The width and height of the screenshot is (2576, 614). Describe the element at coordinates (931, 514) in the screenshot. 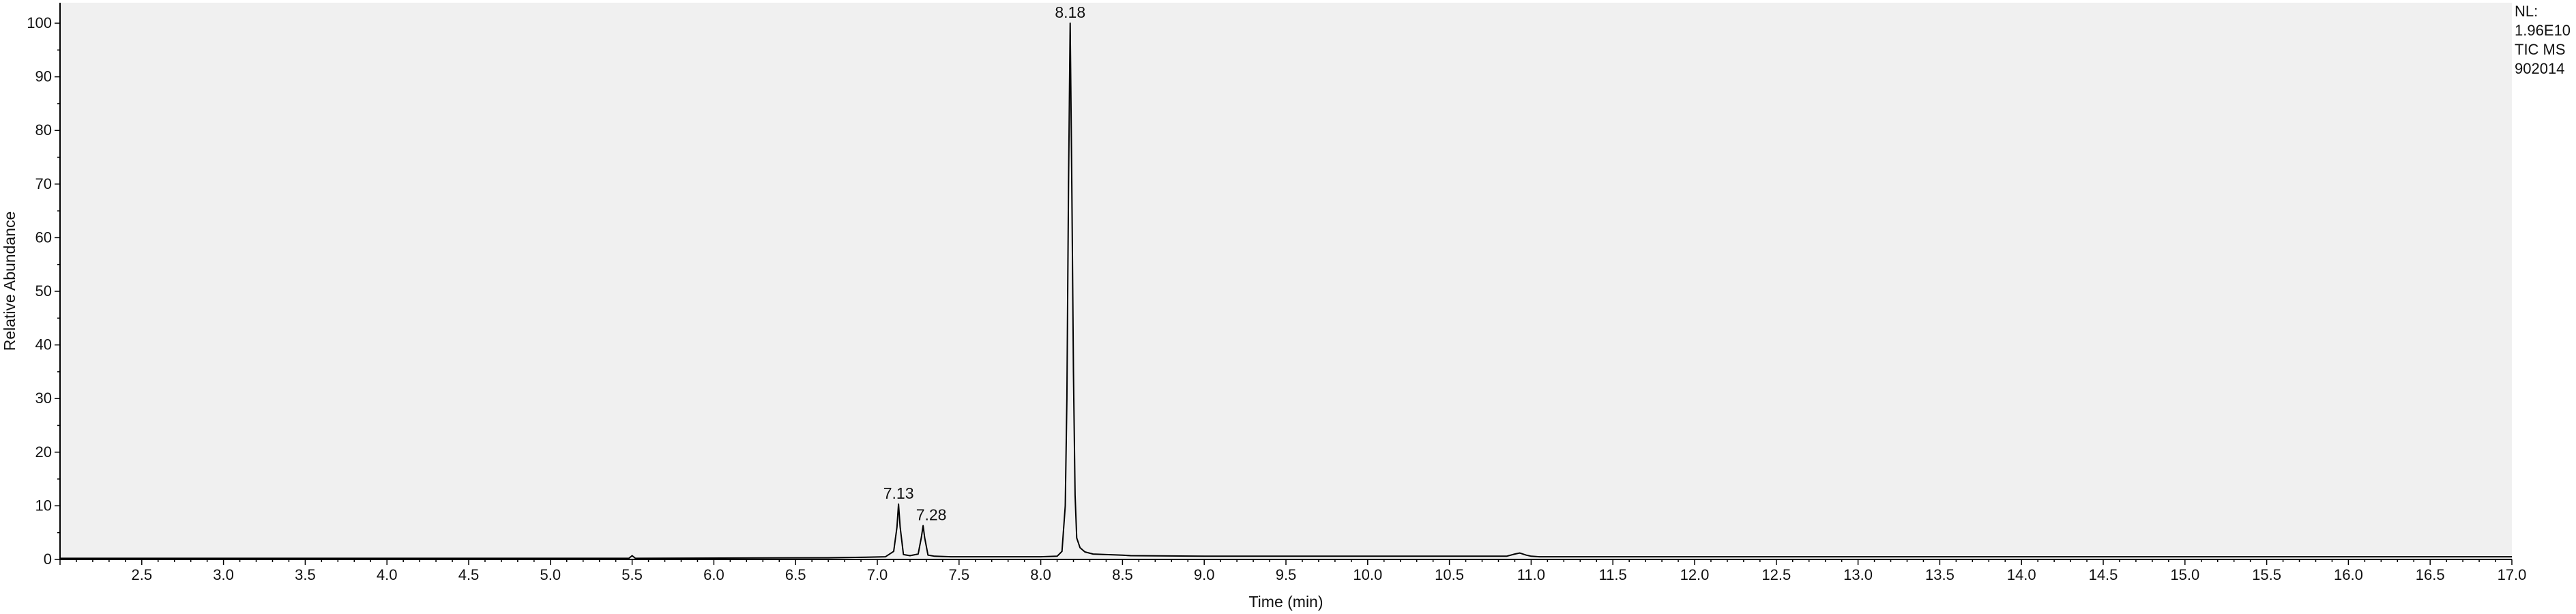

I see `peak-label: 7.28` at that location.